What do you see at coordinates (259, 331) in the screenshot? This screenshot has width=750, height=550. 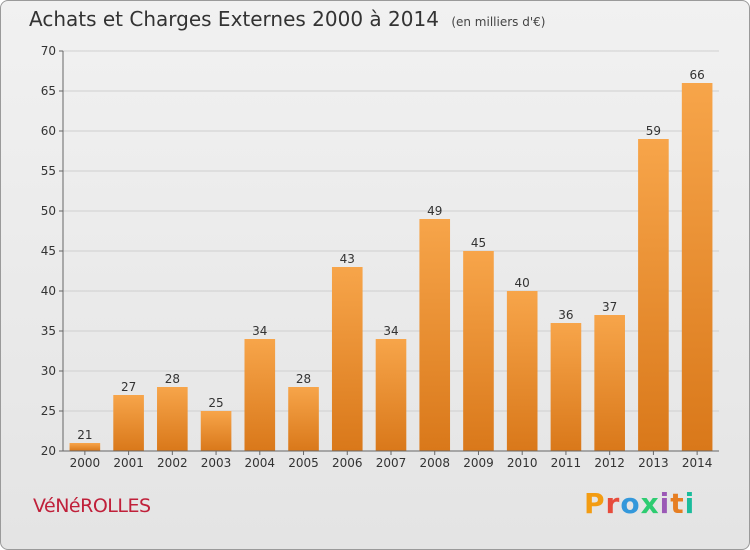 I see `value-label-2004: 34` at bounding box center [259, 331].